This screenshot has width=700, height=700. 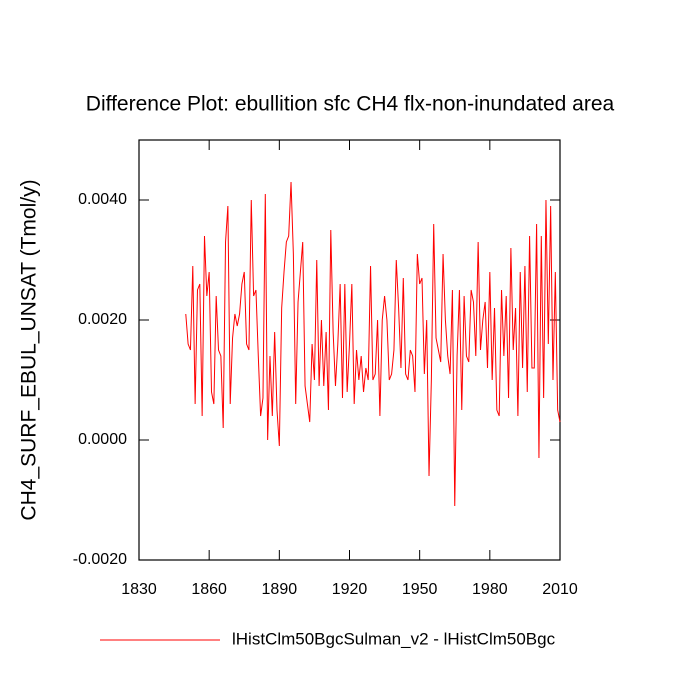 I want to click on x-tick-label: 1920, so click(x=350, y=589).